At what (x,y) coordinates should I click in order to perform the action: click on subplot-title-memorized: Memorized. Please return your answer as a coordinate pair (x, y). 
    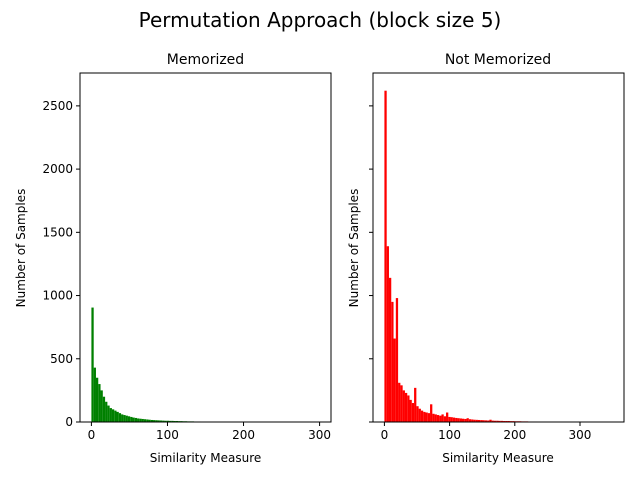
    Looking at the image, I should click on (205, 60).